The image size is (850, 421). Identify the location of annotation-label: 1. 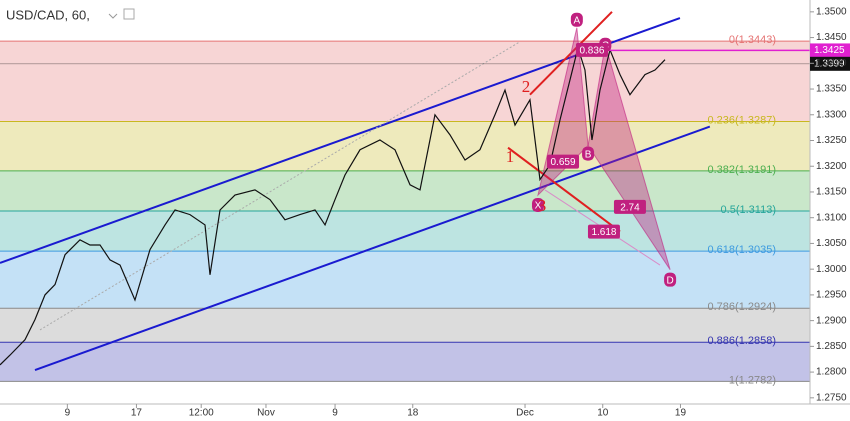
(510, 156).